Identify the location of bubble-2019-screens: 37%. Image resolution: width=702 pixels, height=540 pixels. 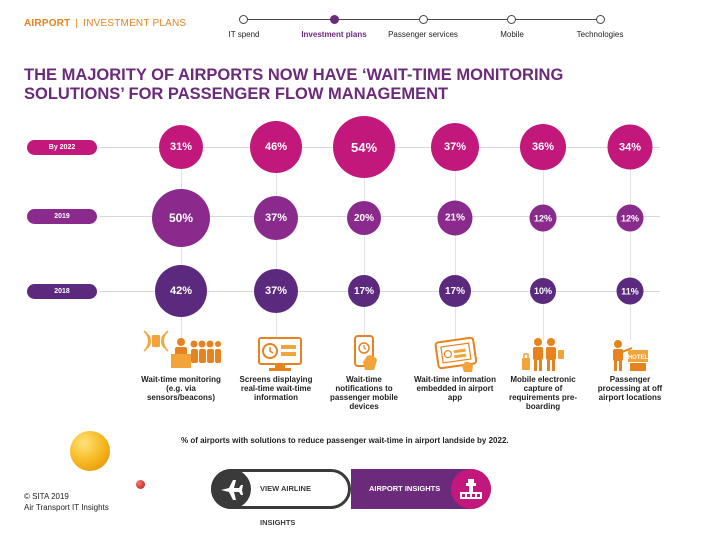
(276, 218).